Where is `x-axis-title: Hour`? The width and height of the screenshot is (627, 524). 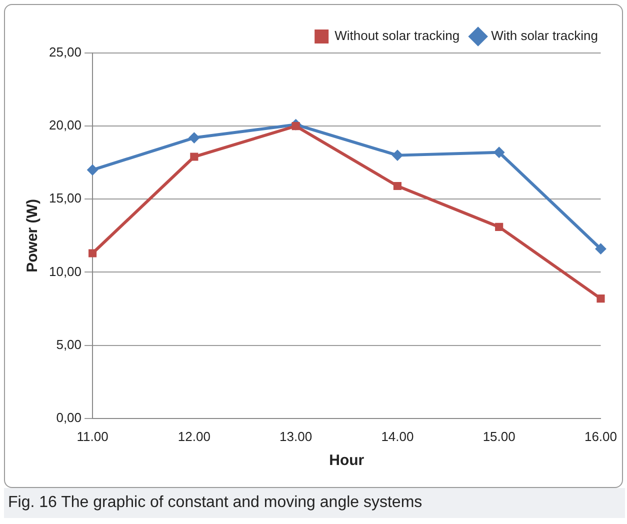
x-axis-title: Hour is located at coordinates (346, 461).